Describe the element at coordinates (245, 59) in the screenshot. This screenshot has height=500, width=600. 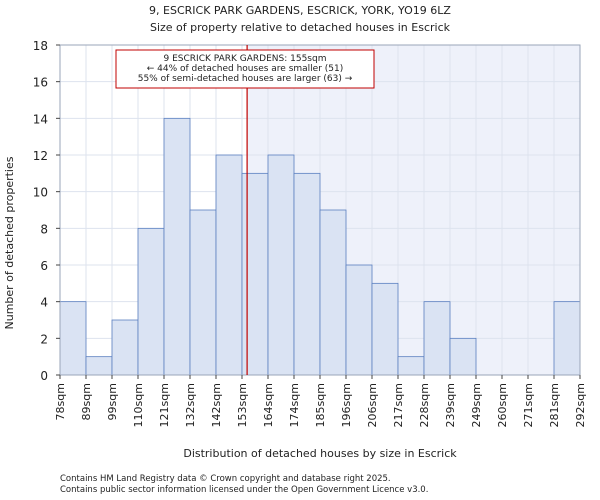
I see `annotation-line-1: 9 ESCRICK PARK GARDENS: 155sqm` at that location.